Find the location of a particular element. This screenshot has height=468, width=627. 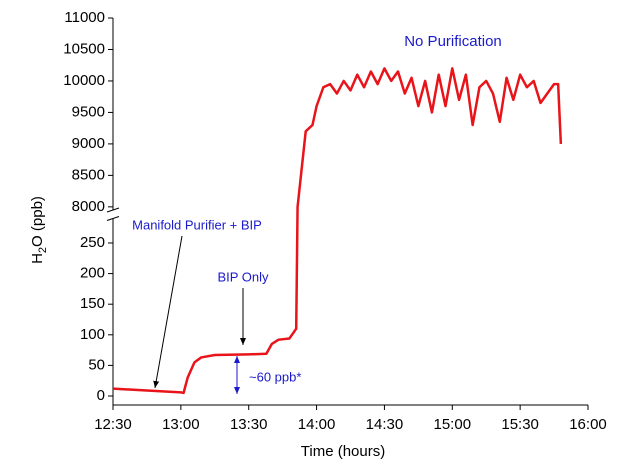

annotation: No Purification is located at coordinates (453, 41).